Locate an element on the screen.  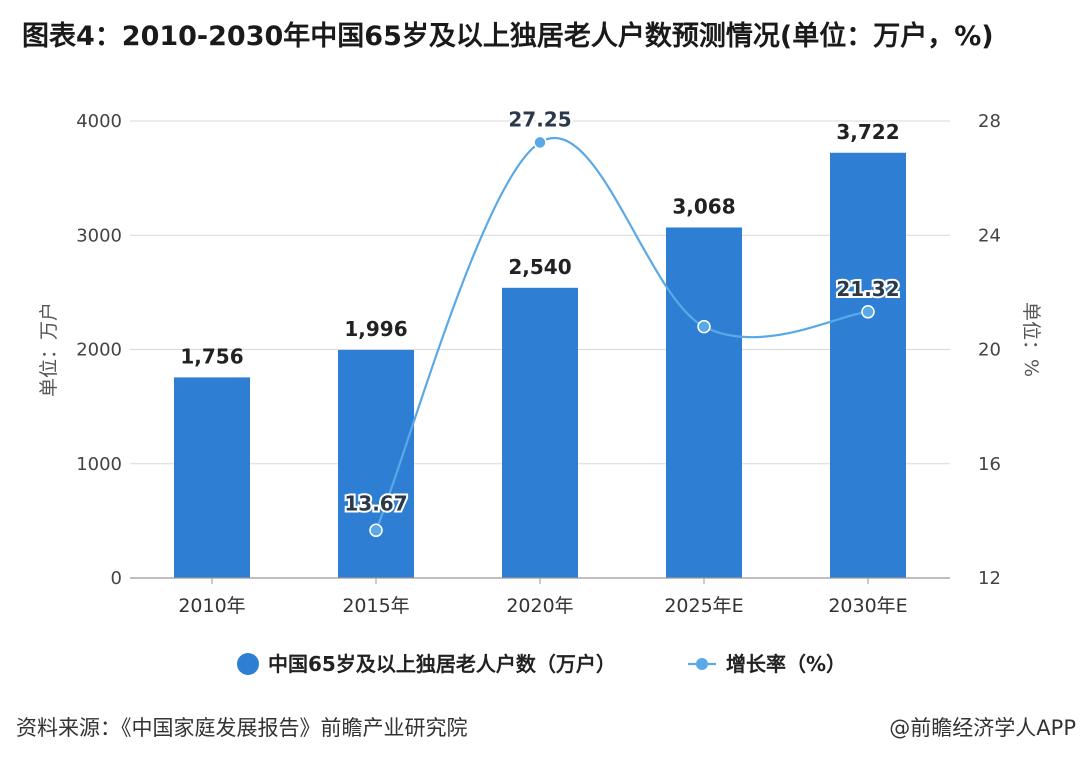
y-right-tick-label: 24 is located at coordinates (989, 235).